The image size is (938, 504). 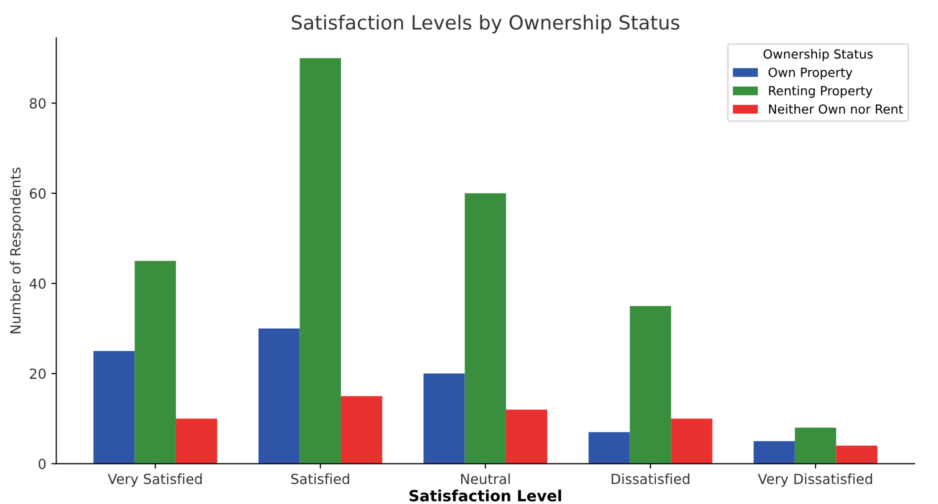 What do you see at coordinates (836, 109) in the screenshot?
I see `legend-label: Neither Own nor Rent` at bounding box center [836, 109].